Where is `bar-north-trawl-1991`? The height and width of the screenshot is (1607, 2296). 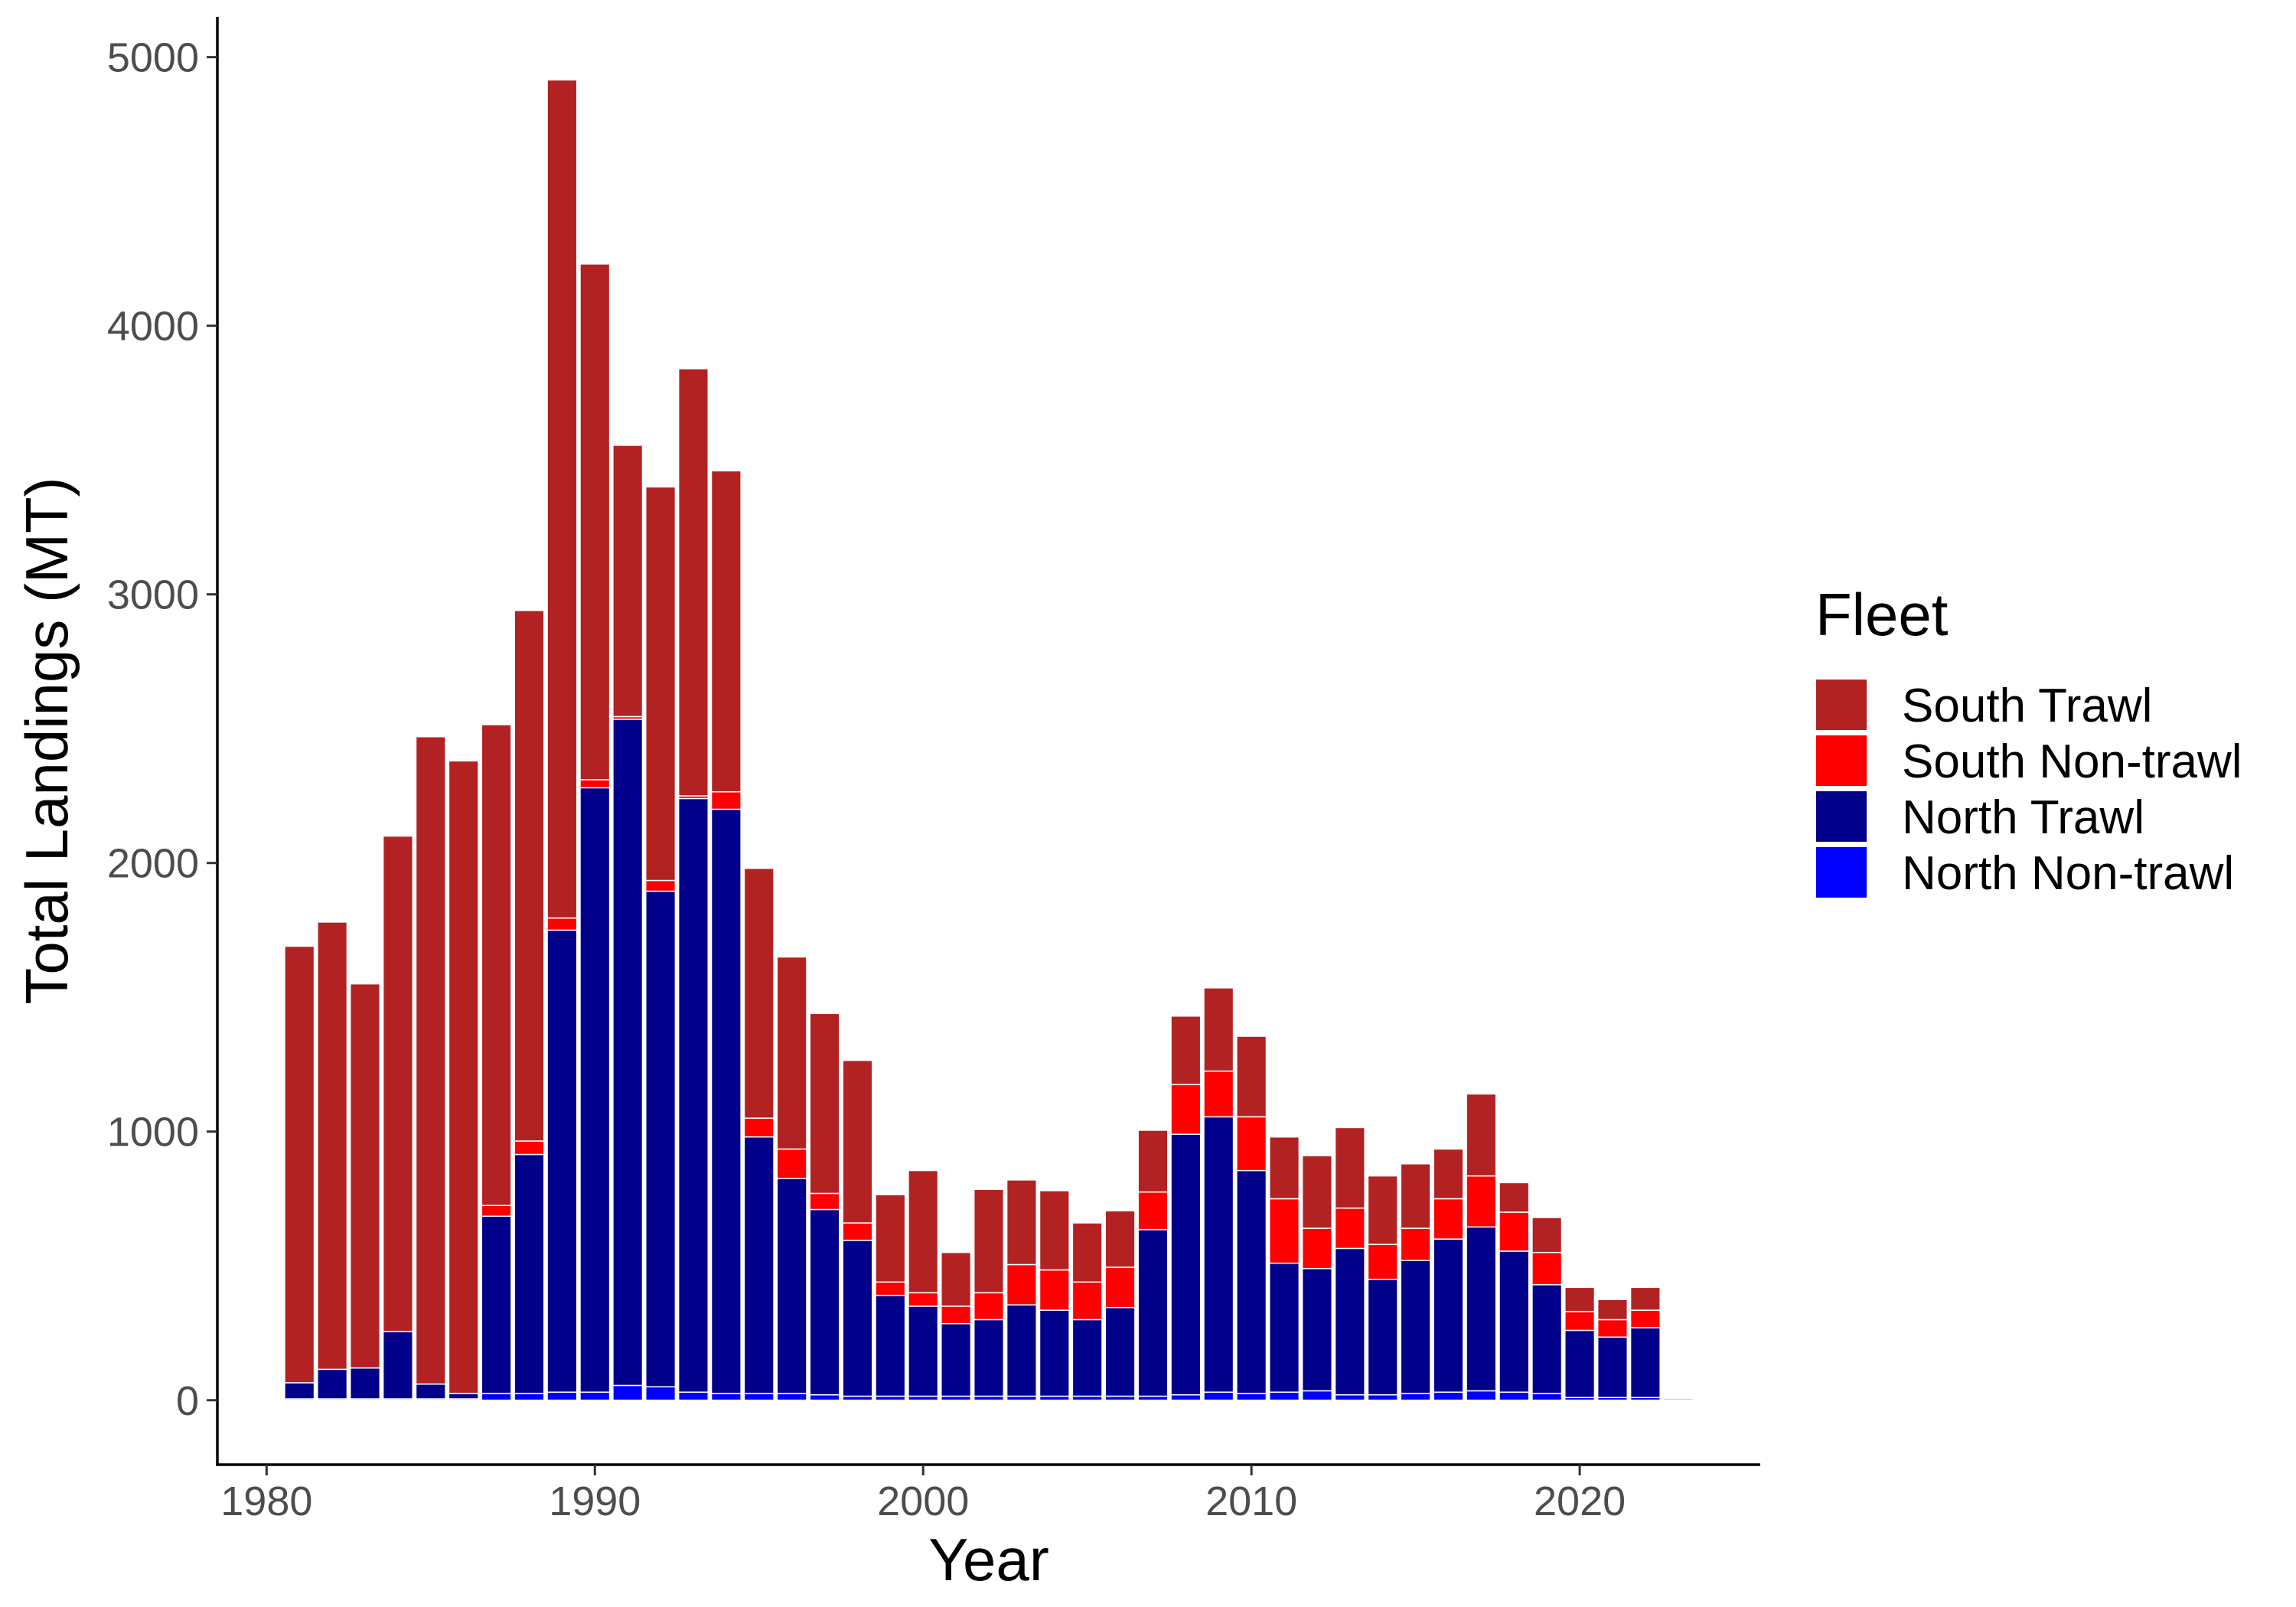
bar-north-trawl-1991 is located at coordinates (628, 1053).